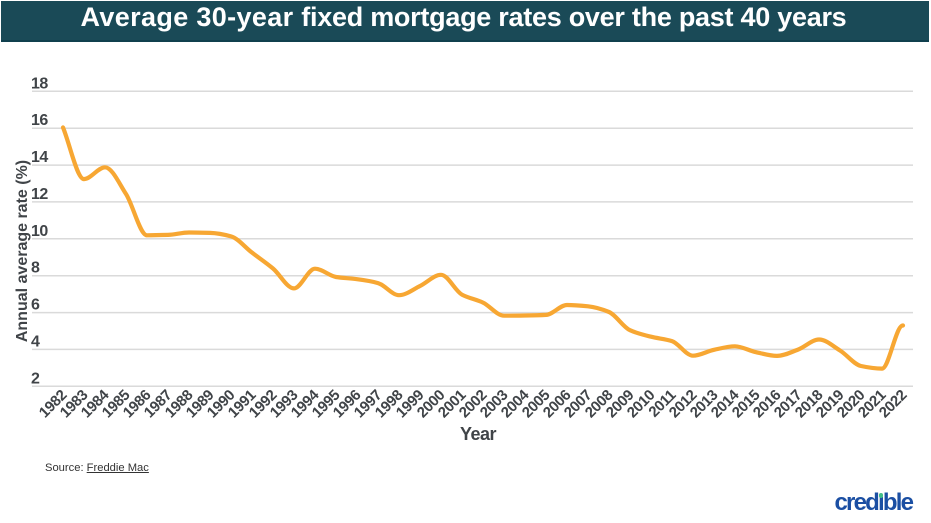 This screenshot has width=931, height=523. I want to click on svg-text: 4, so click(35, 341).